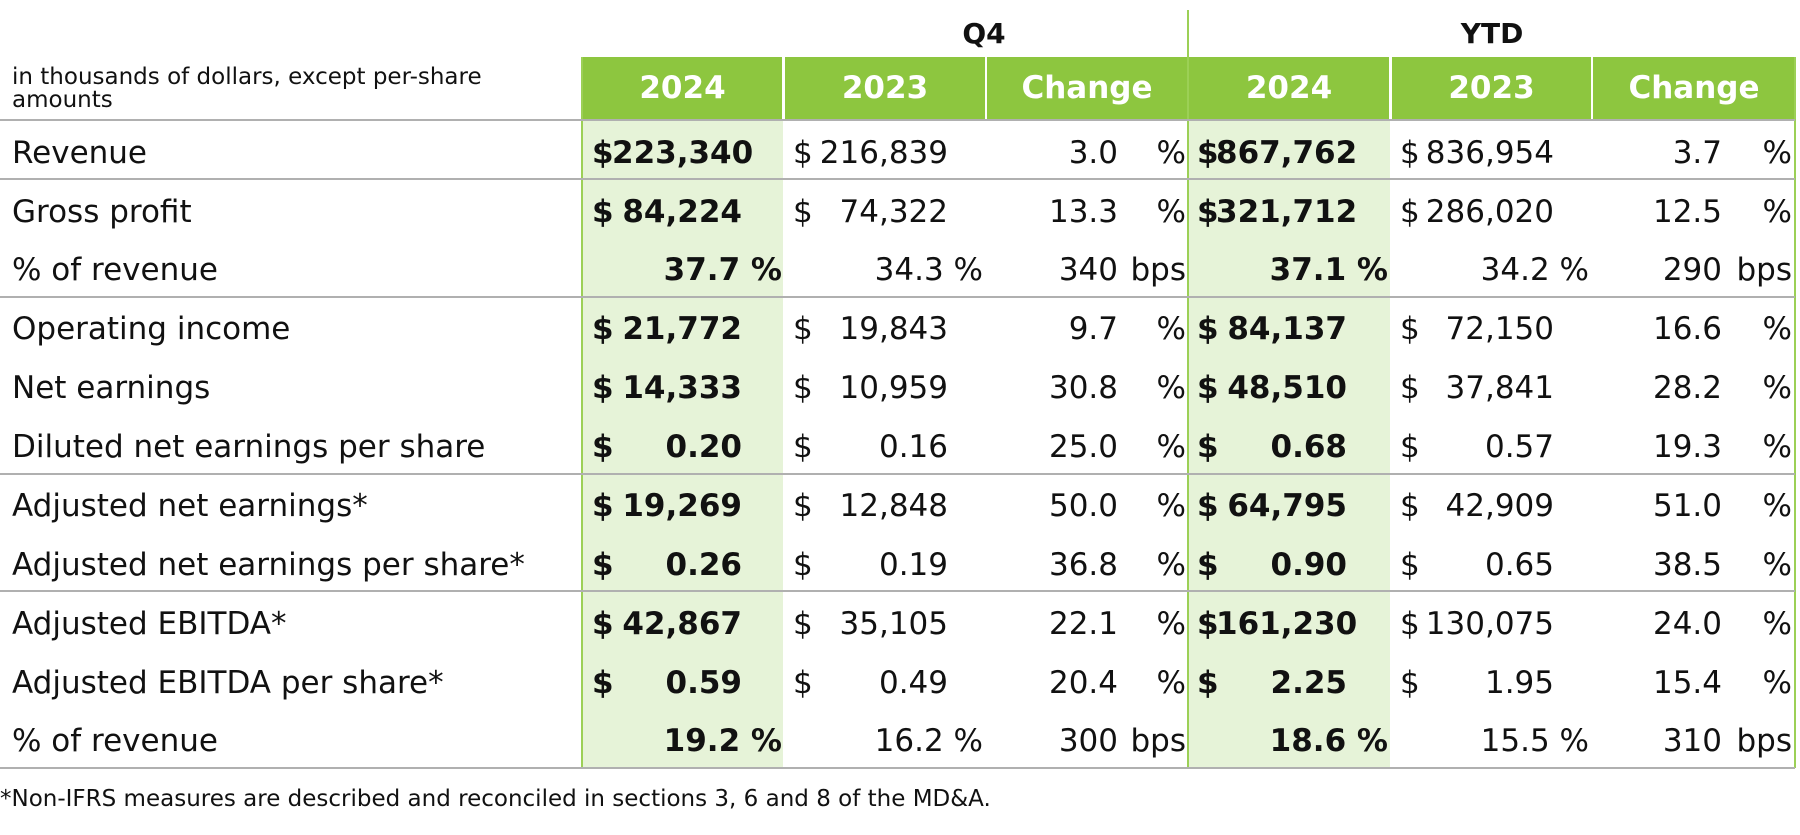  I want to click on col-header-ytd-2023: 2023, so click(1491, 88).